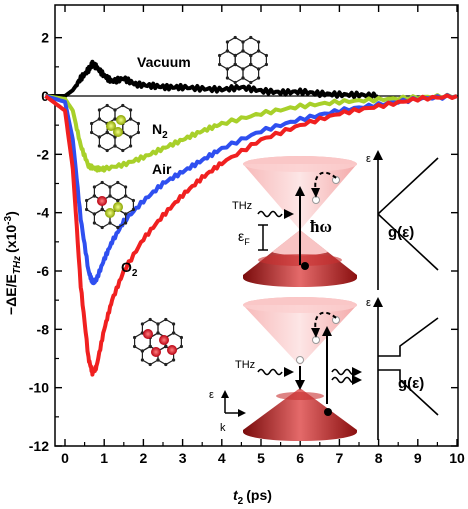 This screenshot has width=468, height=509. I want to click on axes-k-label: k, so click(223, 428).